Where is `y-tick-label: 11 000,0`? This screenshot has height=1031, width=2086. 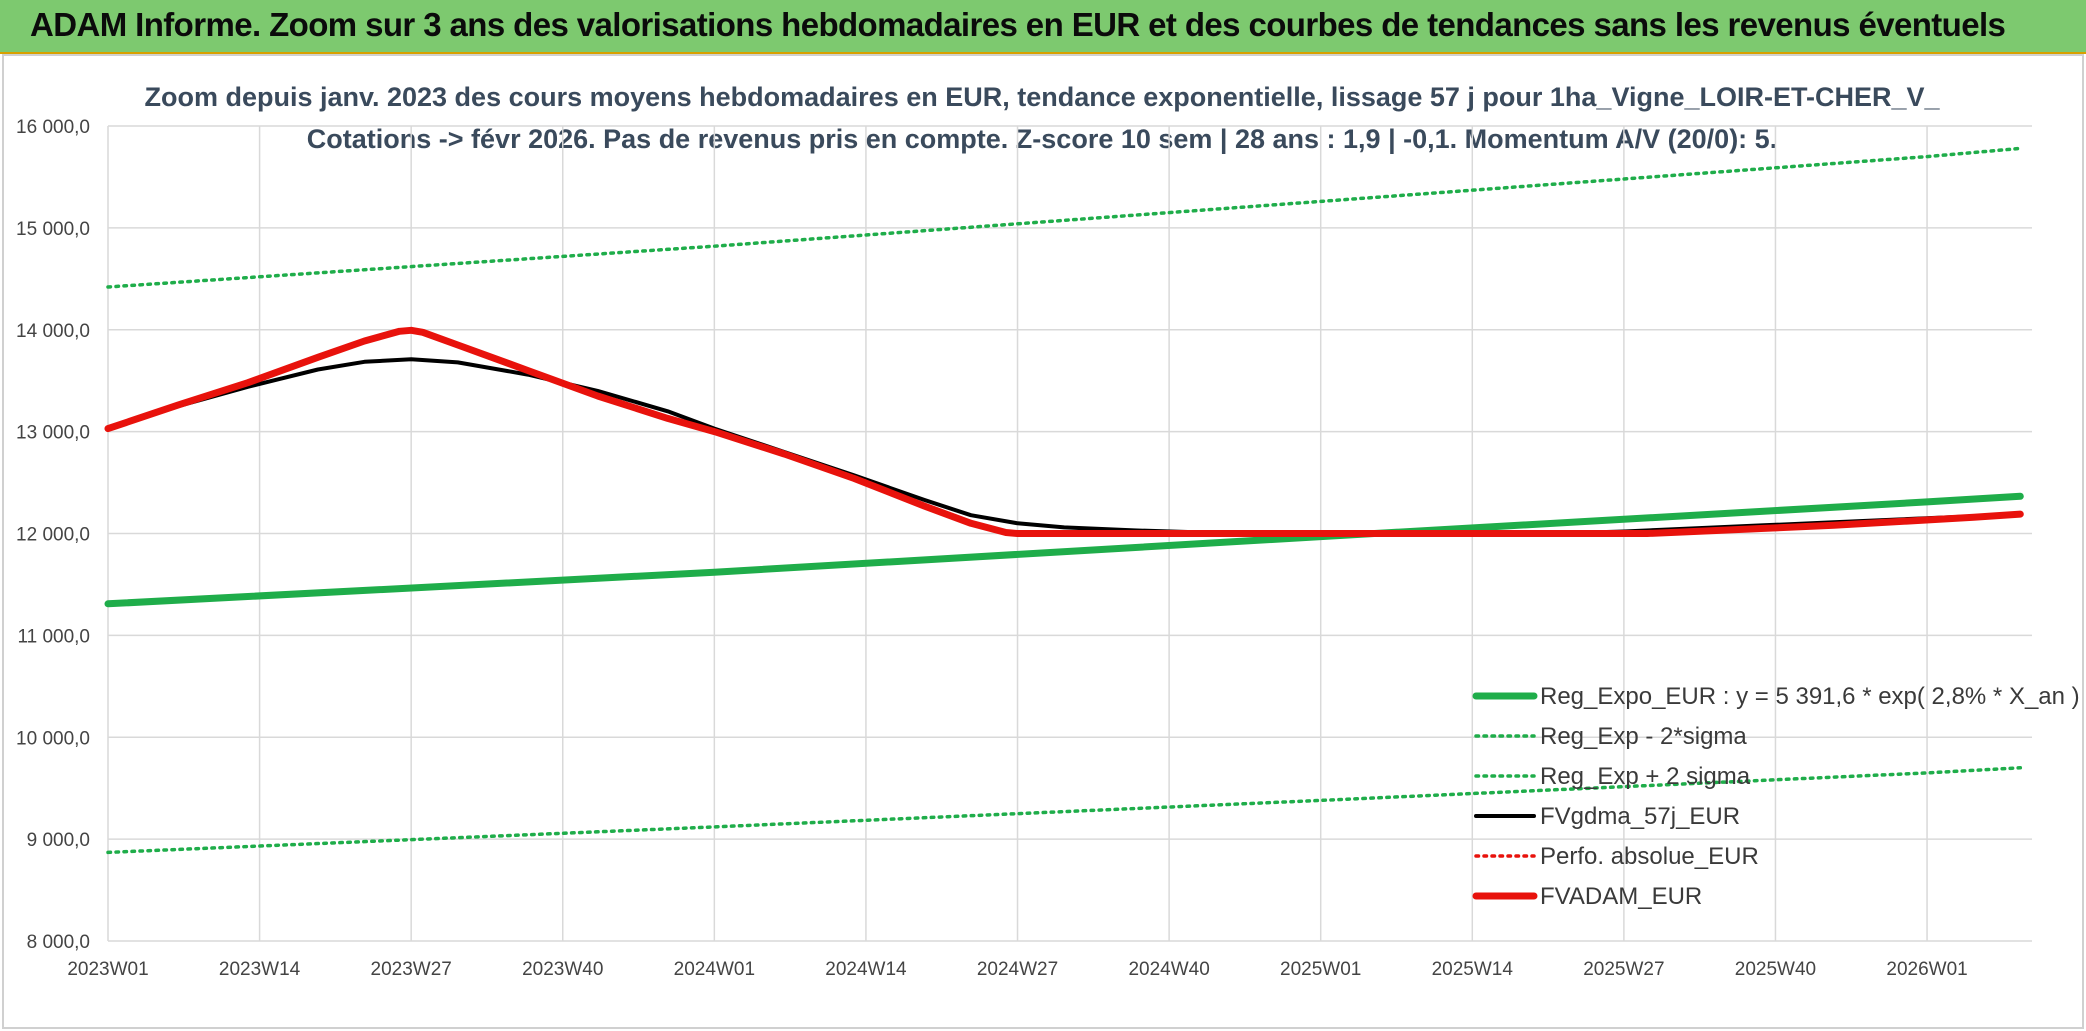
y-tick-label: 11 000,0 is located at coordinates (53, 636).